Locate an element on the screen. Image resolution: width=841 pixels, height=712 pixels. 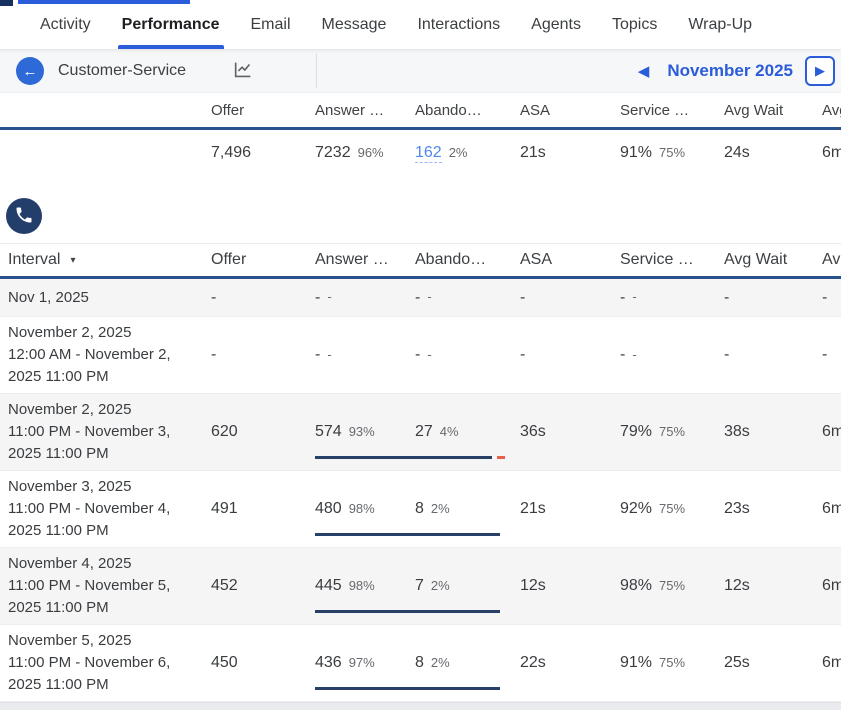
summary-header-empty is located at coordinates (101, 110).